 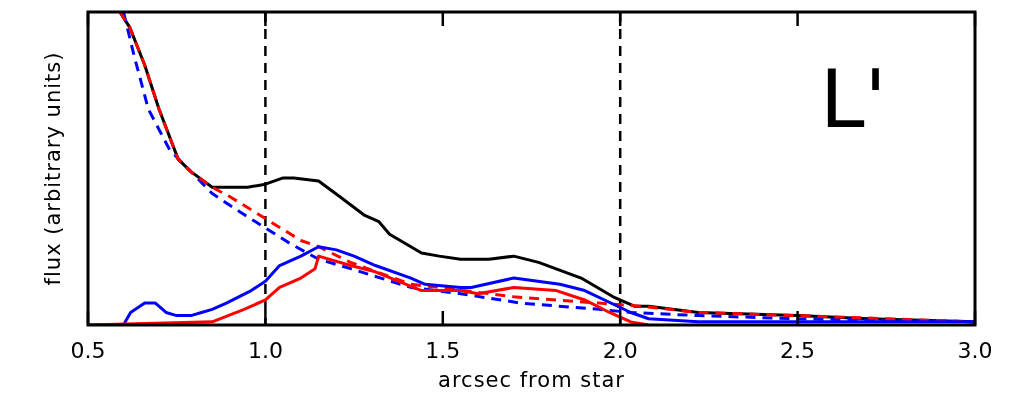 What do you see at coordinates (853, 99) in the screenshot?
I see `annotation: L'` at bounding box center [853, 99].